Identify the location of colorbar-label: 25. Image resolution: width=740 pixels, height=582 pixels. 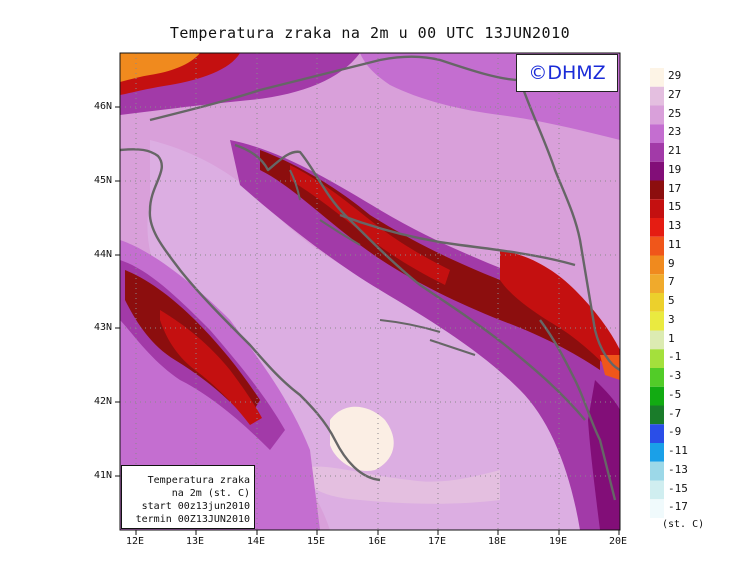
(675, 113).